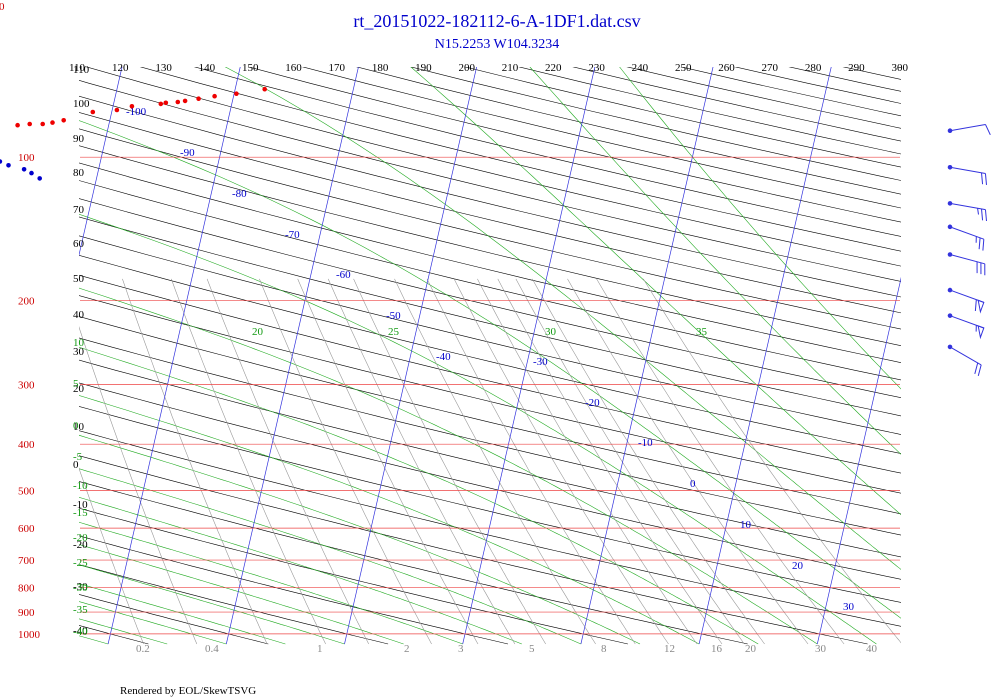 This screenshot has height=700, width=1000. Describe the element at coordinates (81, 70) in the screenshot. I see `dry-adiabat-label: 110` at that location.